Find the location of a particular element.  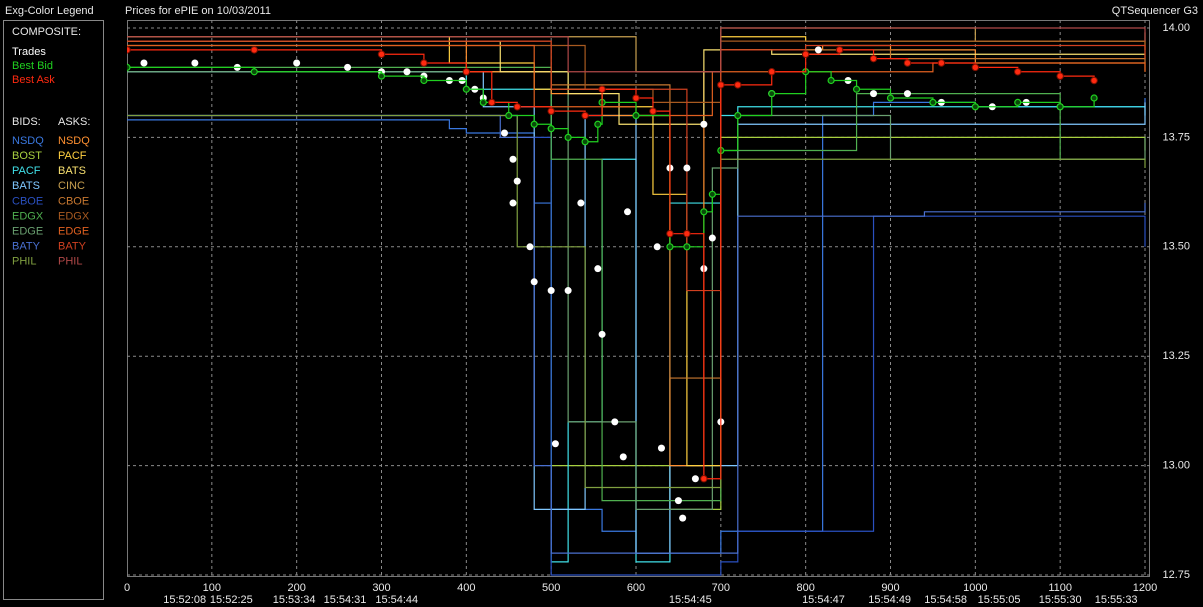

x-tick-label: 400 is located at coordinates (466, 588).